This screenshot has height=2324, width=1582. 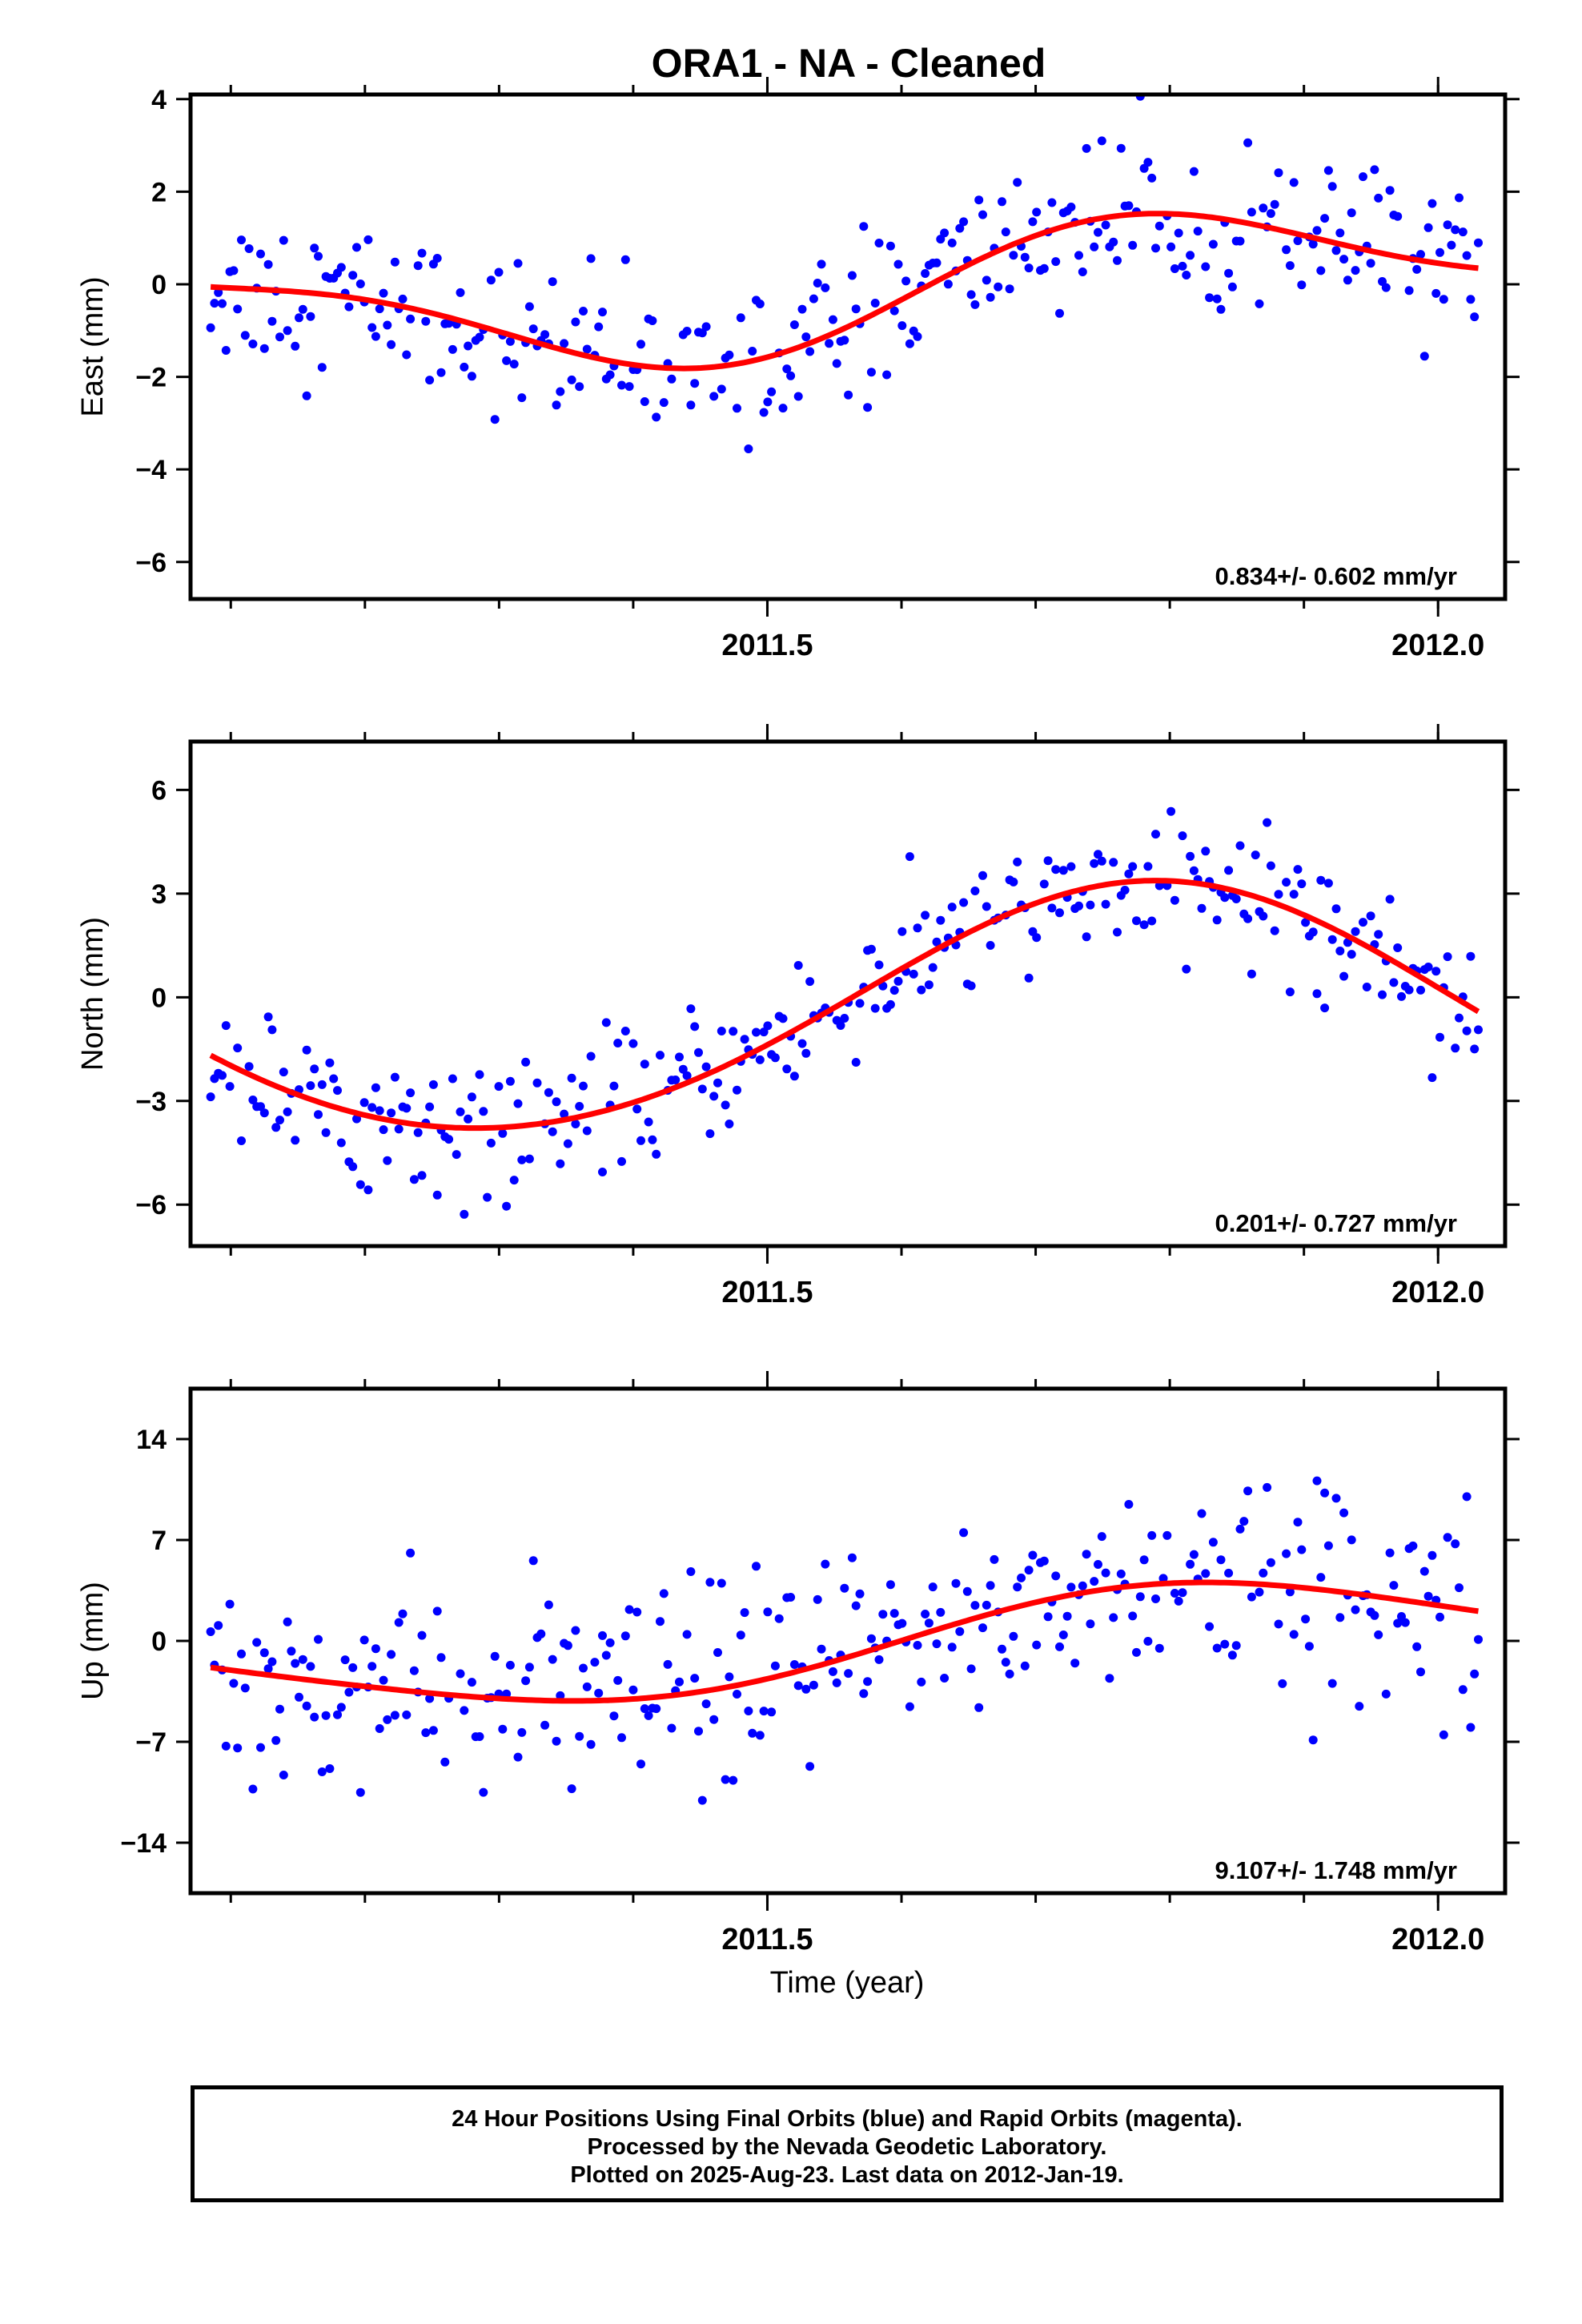 I want to click on y-tick-label: 0, so click(x=159, y=1642).